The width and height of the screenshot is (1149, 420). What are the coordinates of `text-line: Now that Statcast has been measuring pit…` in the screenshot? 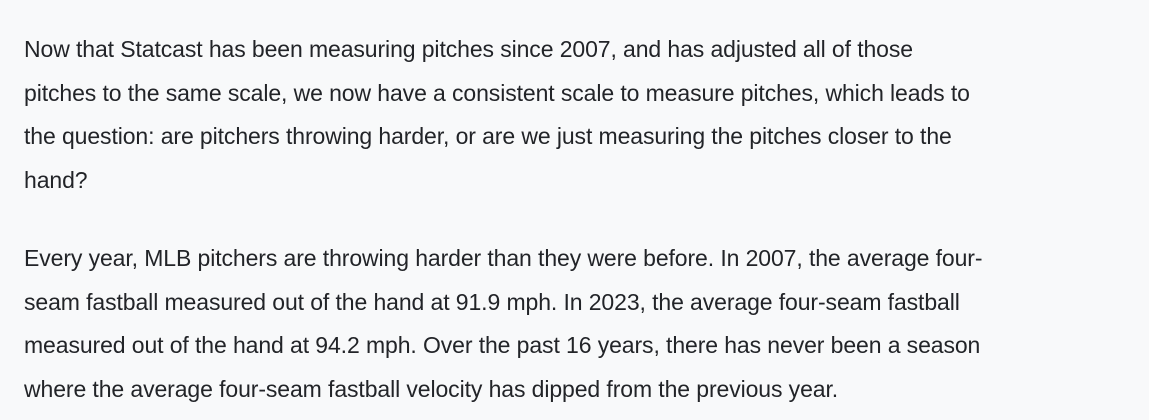 It's located at (468, 49).